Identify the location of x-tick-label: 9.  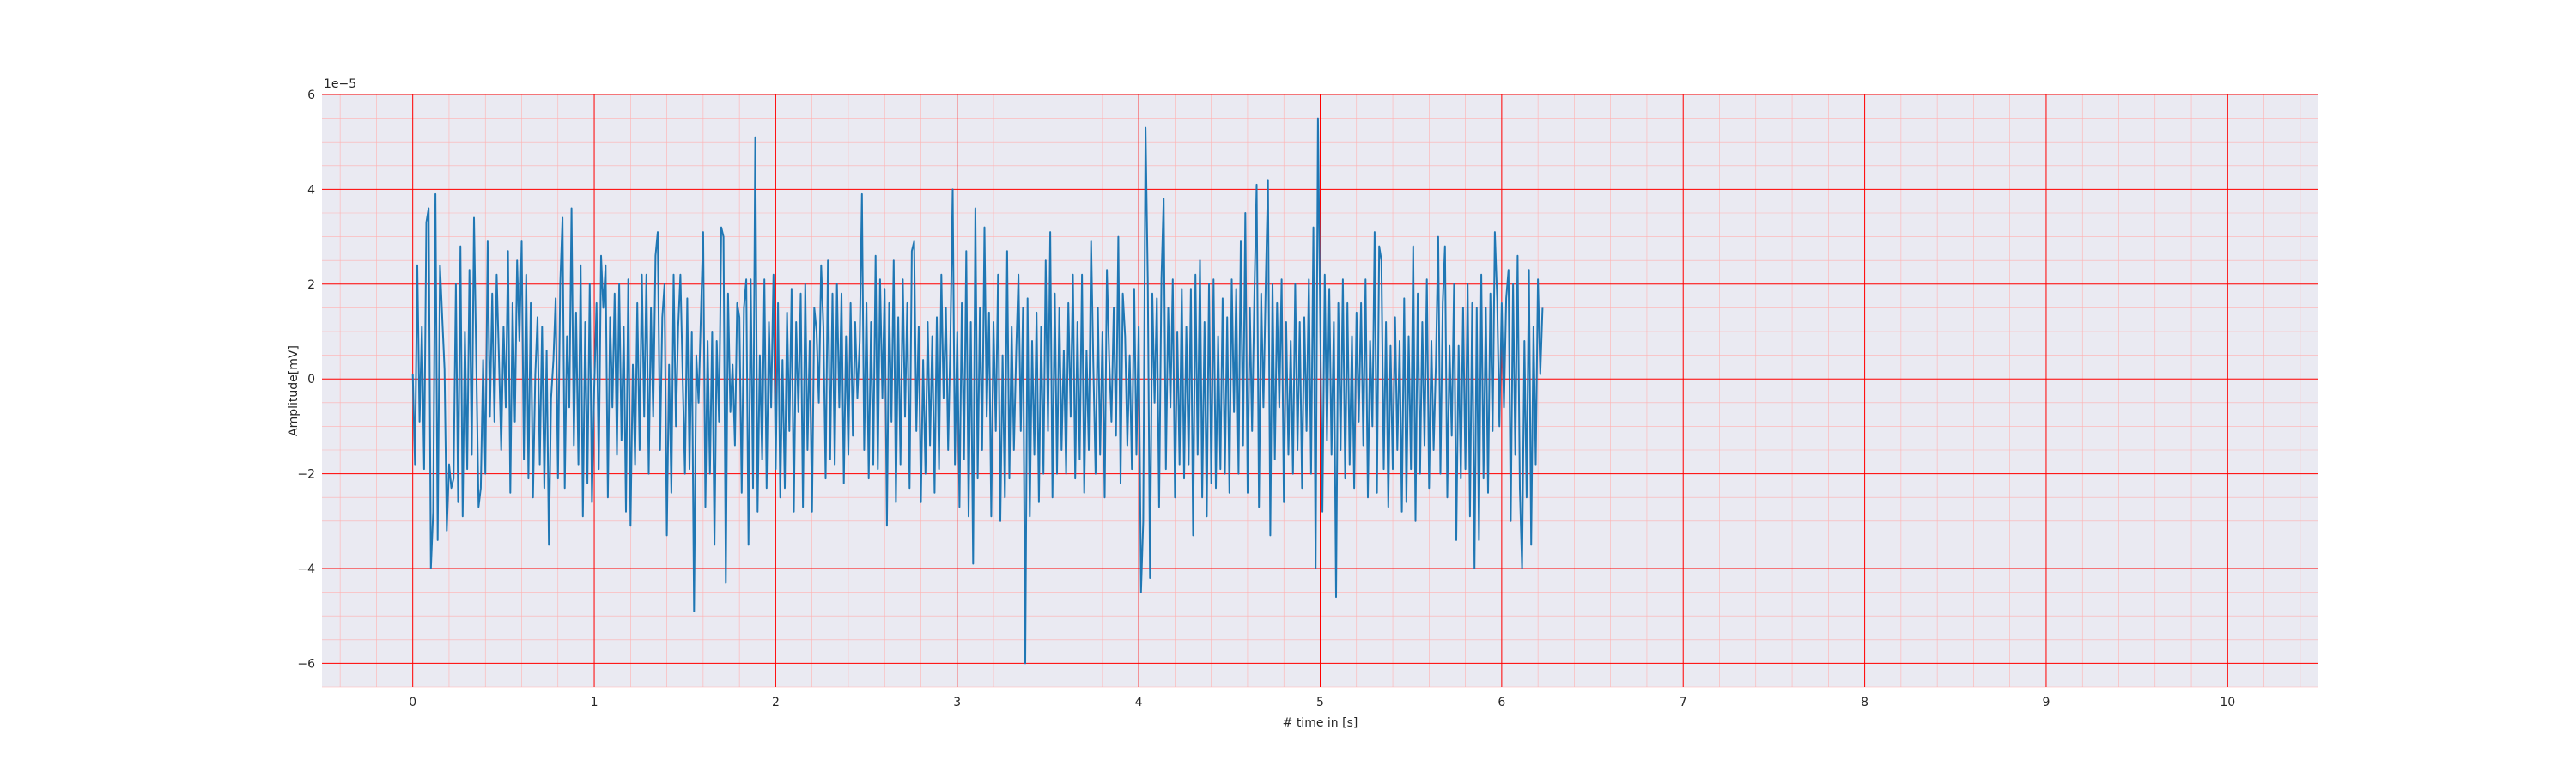
(2046, 702).